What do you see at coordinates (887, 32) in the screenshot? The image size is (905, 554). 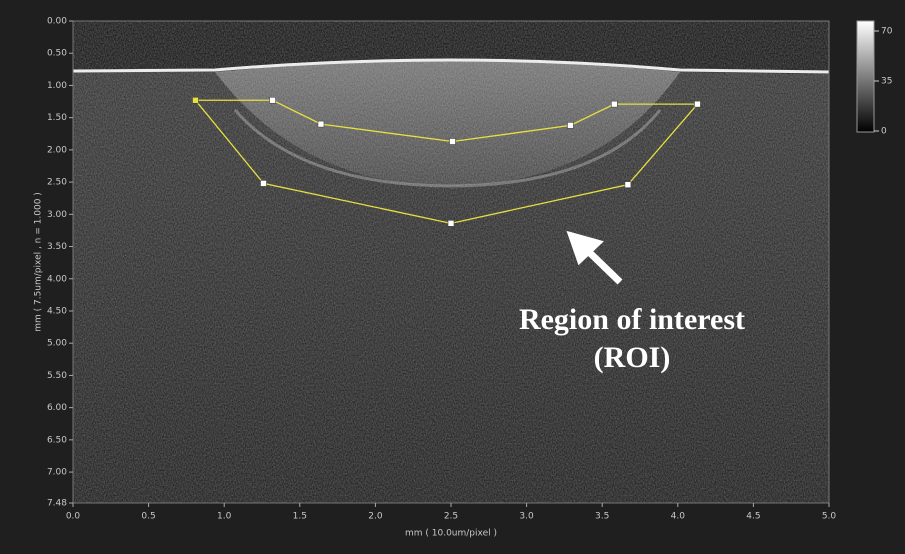 I see `colorbar-tick-label: 70` at bounding box center [887, 32].